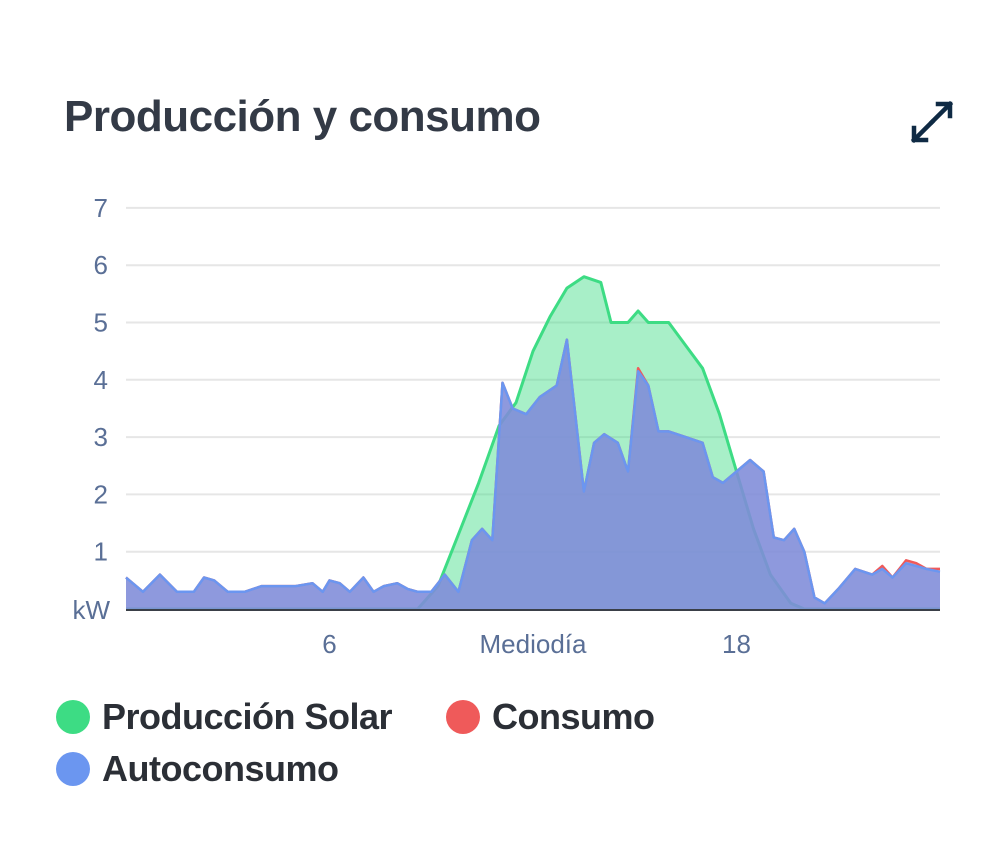 This screenshot has width=1000, height=867. Describe the element at coordinates (463, 717) in the screenshot. I see `legend-dot-consumo` at that location.